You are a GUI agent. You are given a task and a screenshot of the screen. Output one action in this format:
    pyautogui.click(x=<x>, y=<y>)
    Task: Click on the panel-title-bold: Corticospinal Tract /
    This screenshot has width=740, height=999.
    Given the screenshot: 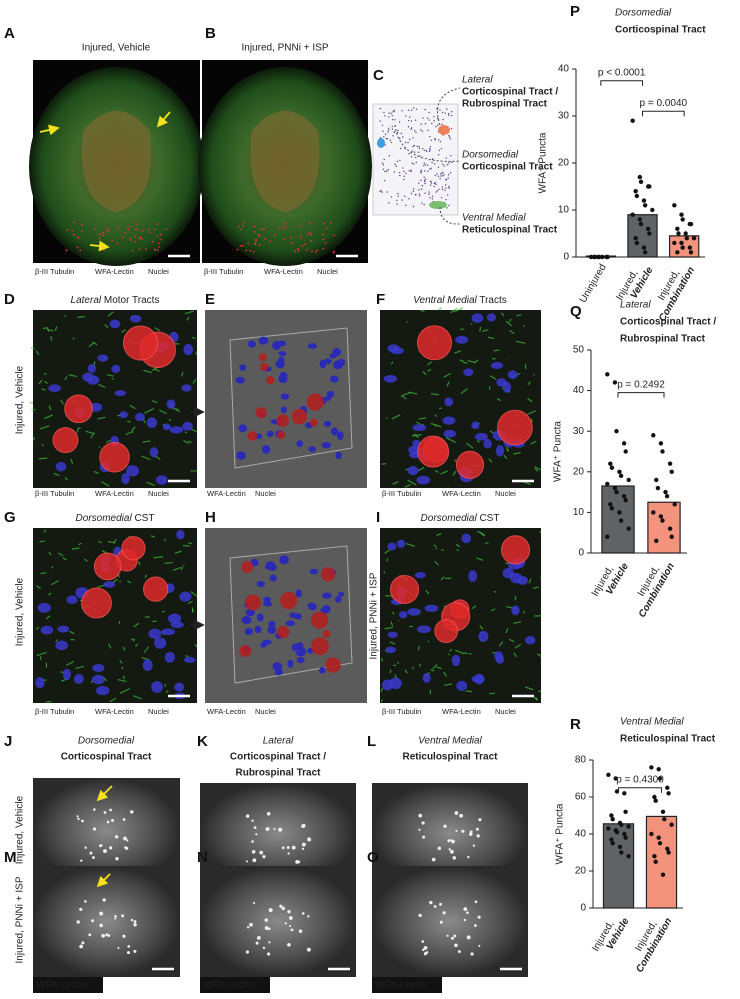 What is the action you would take?
    pyautogui.click(x=278, y=757)
    